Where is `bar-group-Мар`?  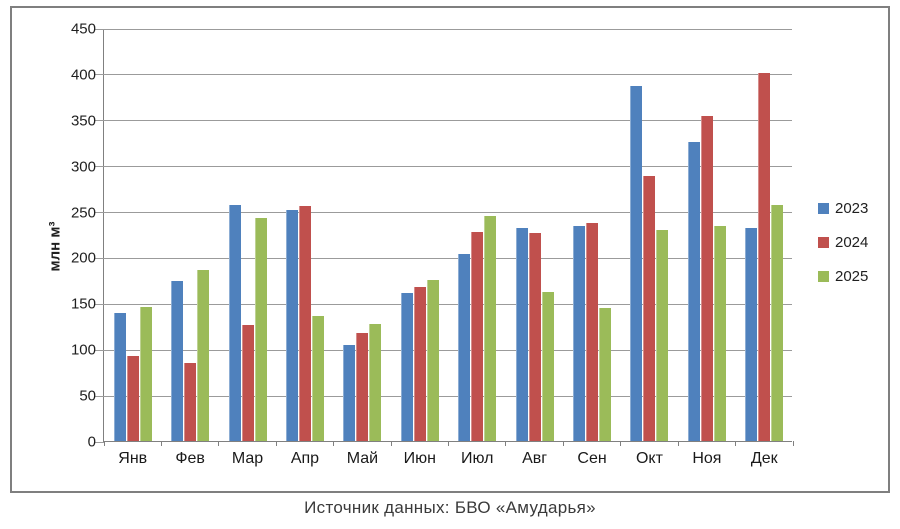
bar-group-Мар is located at coordinates (247, 235).